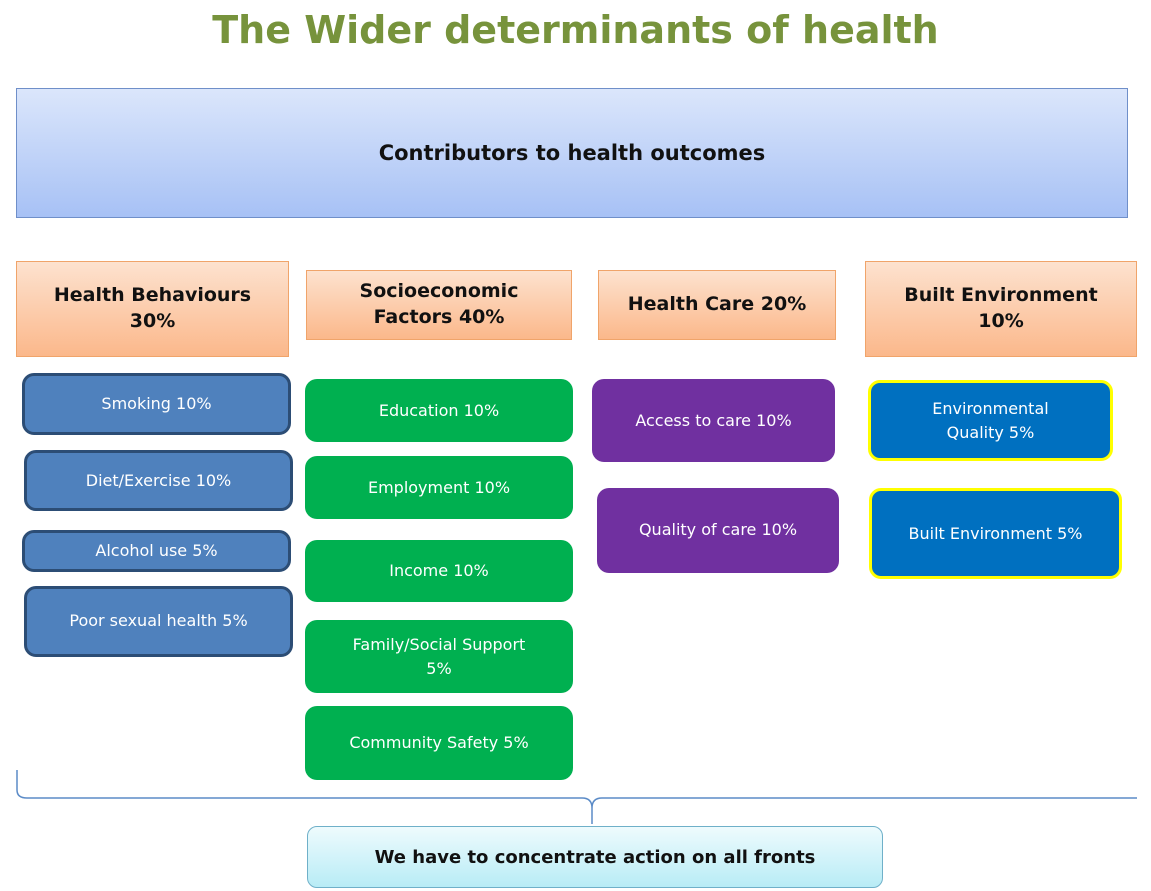  Describe the element at coordinates (158, 621) in the screenshot. I see `item: Poor sexual health 5%` at that location.